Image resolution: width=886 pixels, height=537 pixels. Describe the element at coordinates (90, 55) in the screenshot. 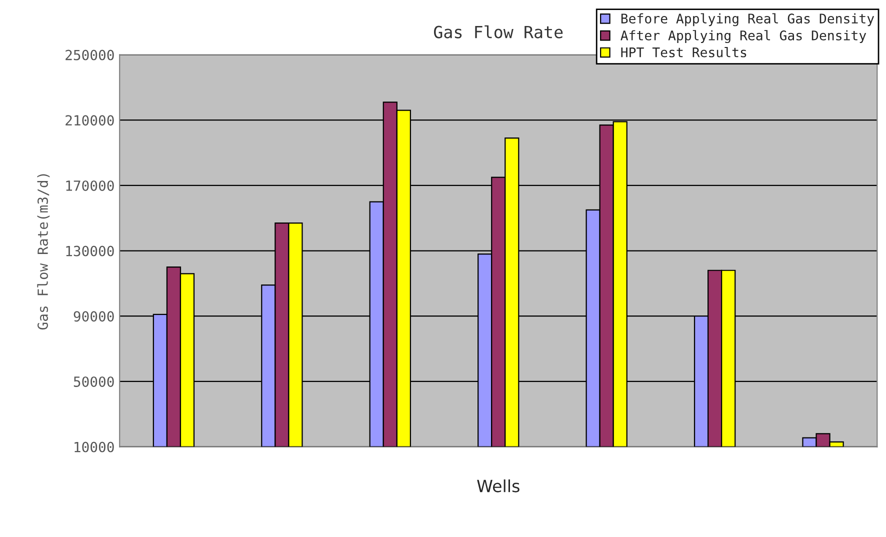

I see `y-tick-label: 250000` at that location.